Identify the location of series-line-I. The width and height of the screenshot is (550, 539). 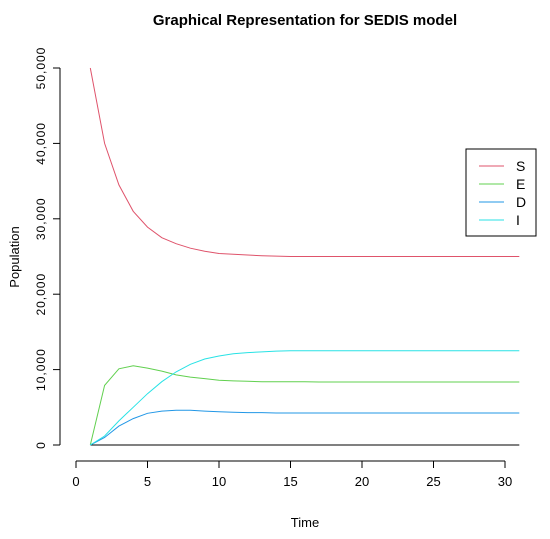
(305, 398).